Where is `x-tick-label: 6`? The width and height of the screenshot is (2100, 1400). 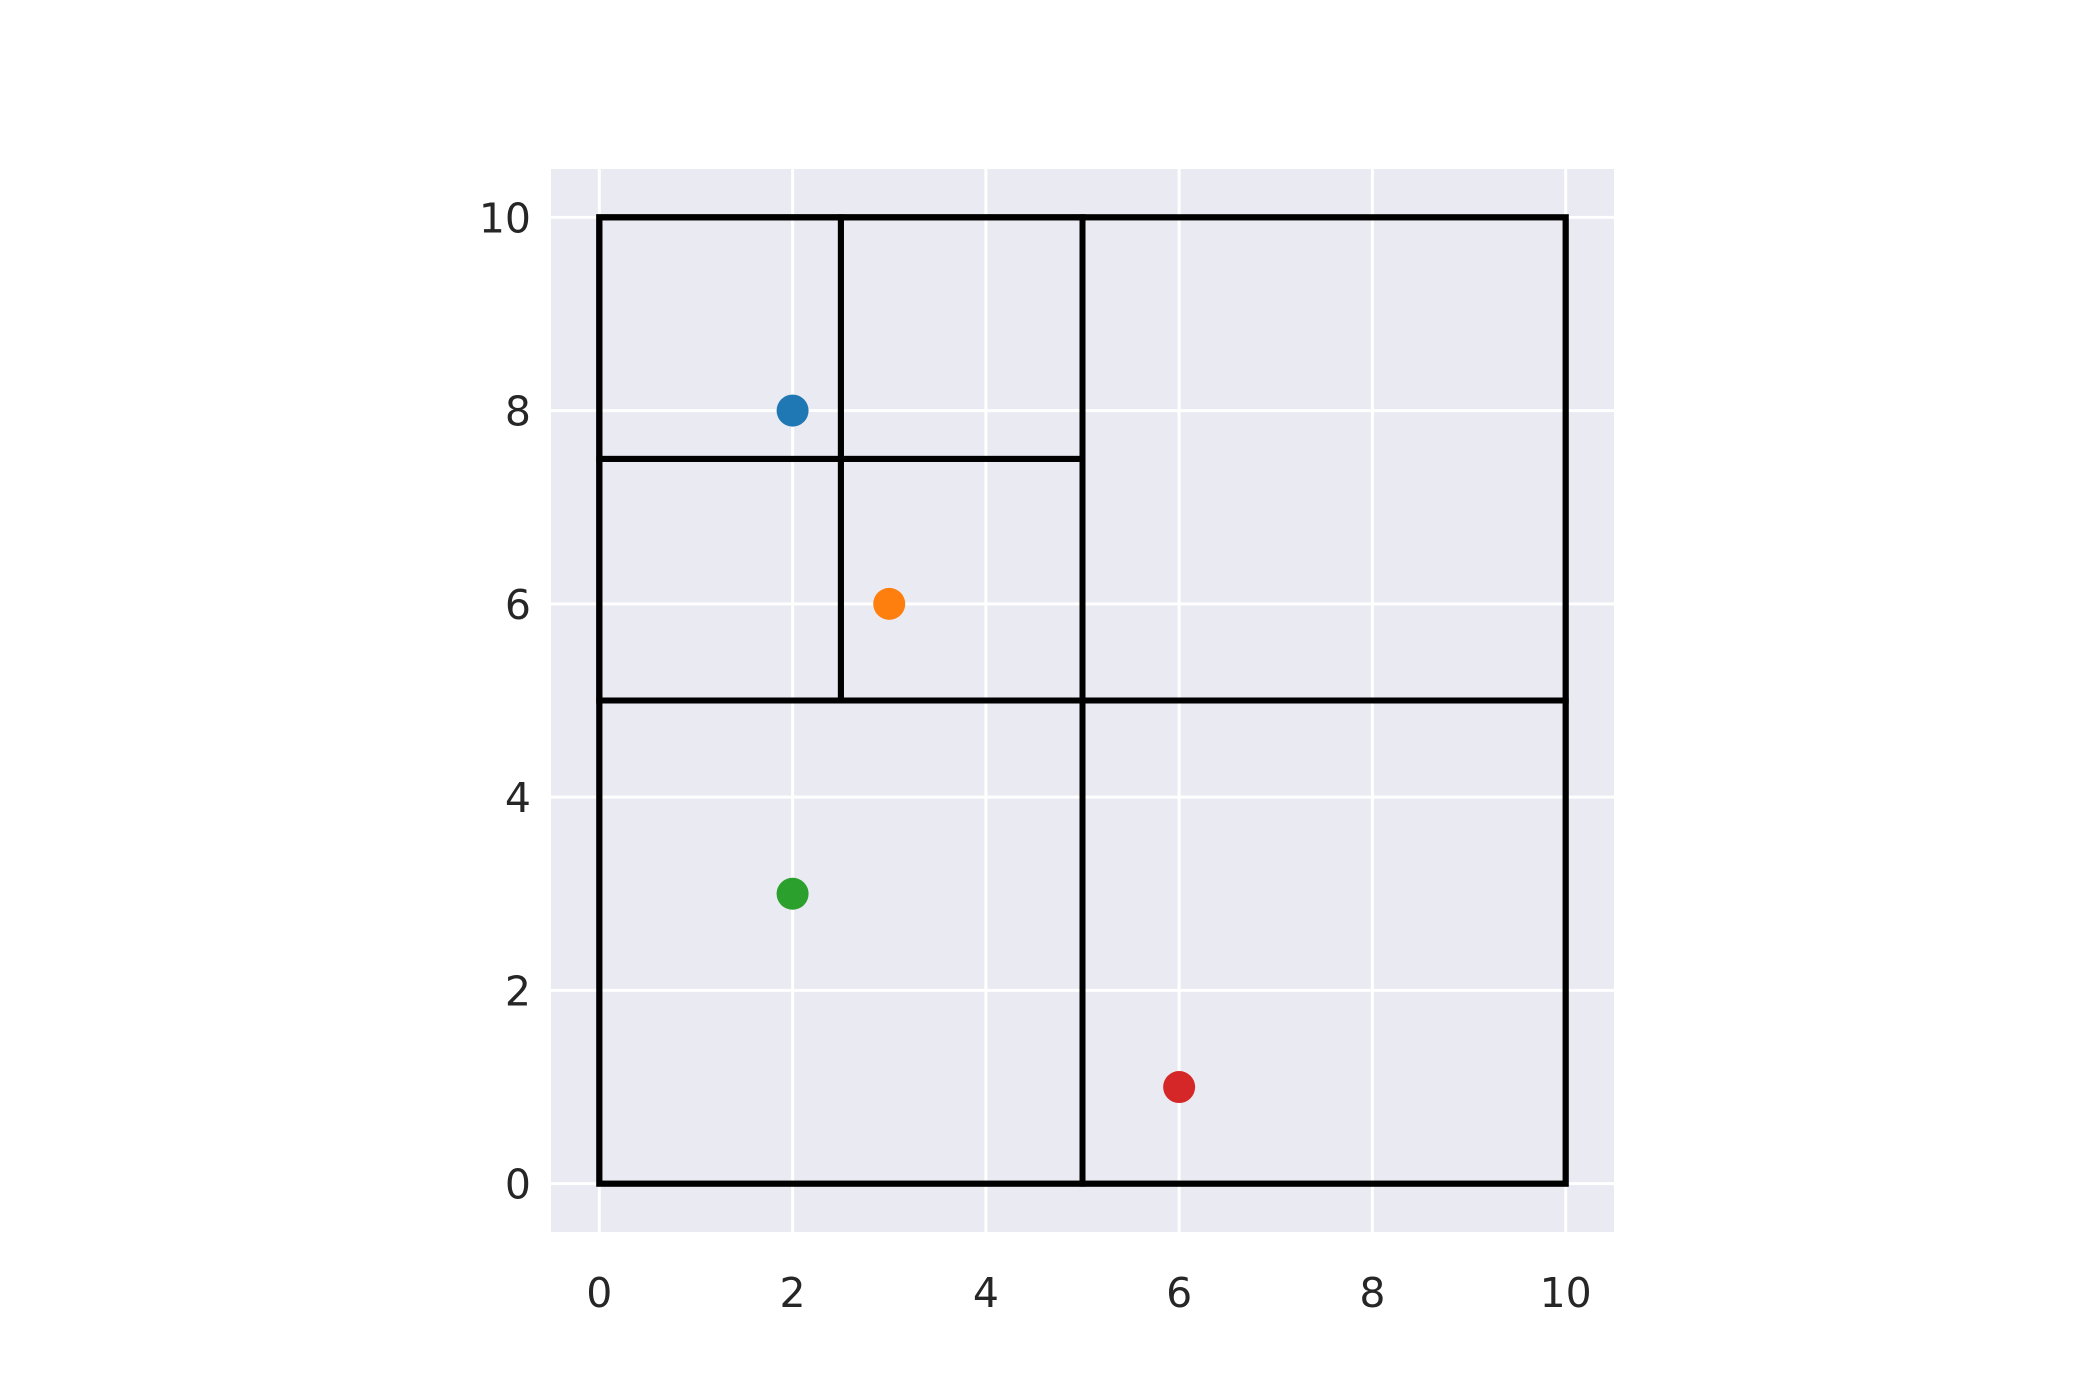
x-tick-label: 6 is located at coordinates (1179, 1293).